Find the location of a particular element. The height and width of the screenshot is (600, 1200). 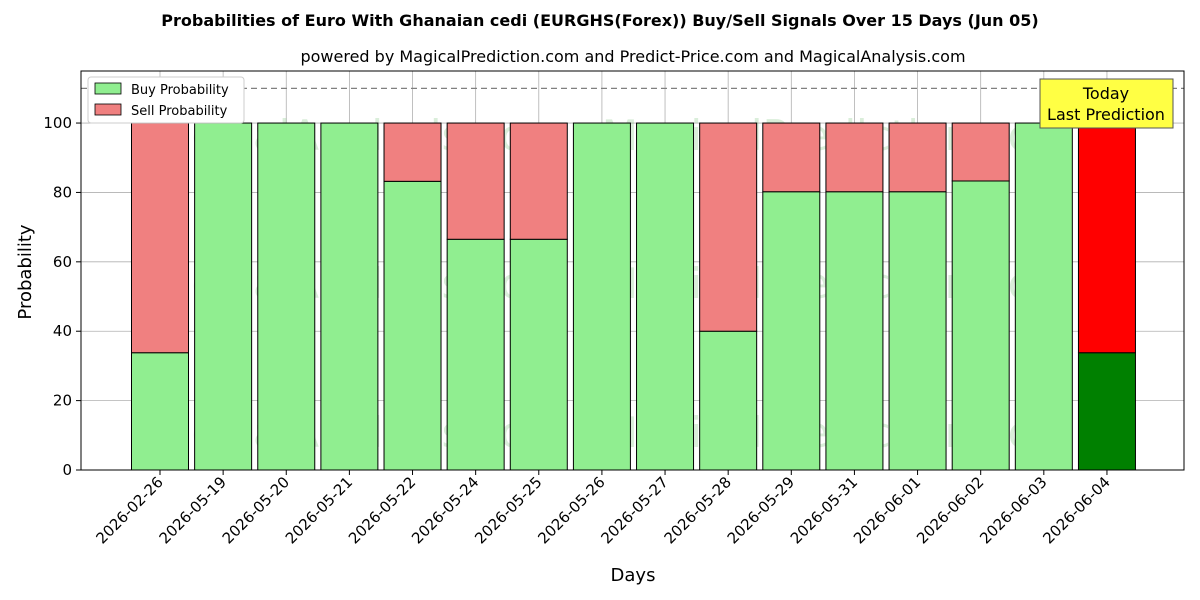

legend-label-sell: Sell Probability is located at coordinates (179, 111).